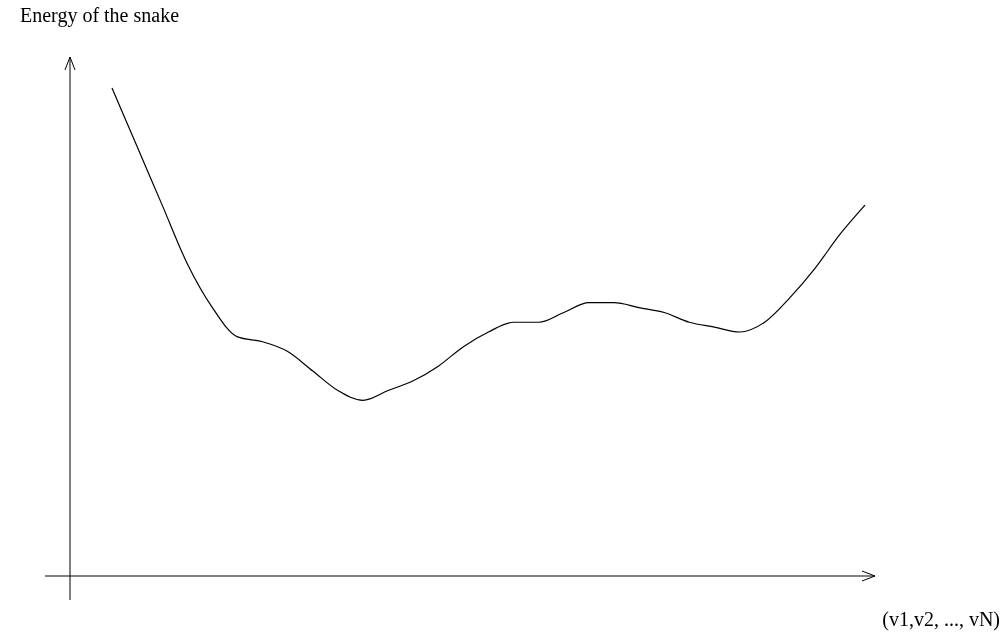  What do you see at coordinates (941, 619) in the screenshot?
I see `x-axis-title: (v1,v2, ..., vN)` at bounding box center [941, 619].